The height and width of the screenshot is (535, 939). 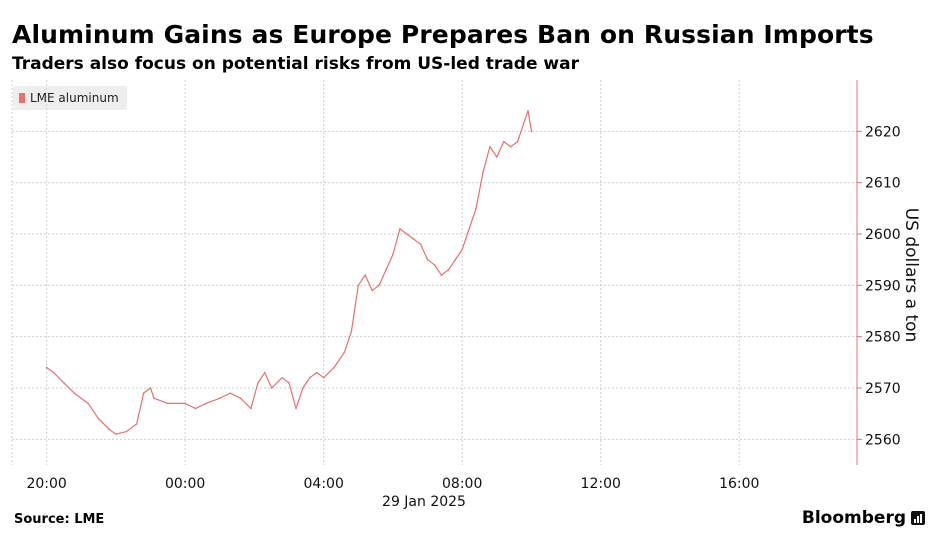 What do you see at coordinates (22, 98) in the screenshot?
I see `legend-swatch` at bounding box center [22, 98].